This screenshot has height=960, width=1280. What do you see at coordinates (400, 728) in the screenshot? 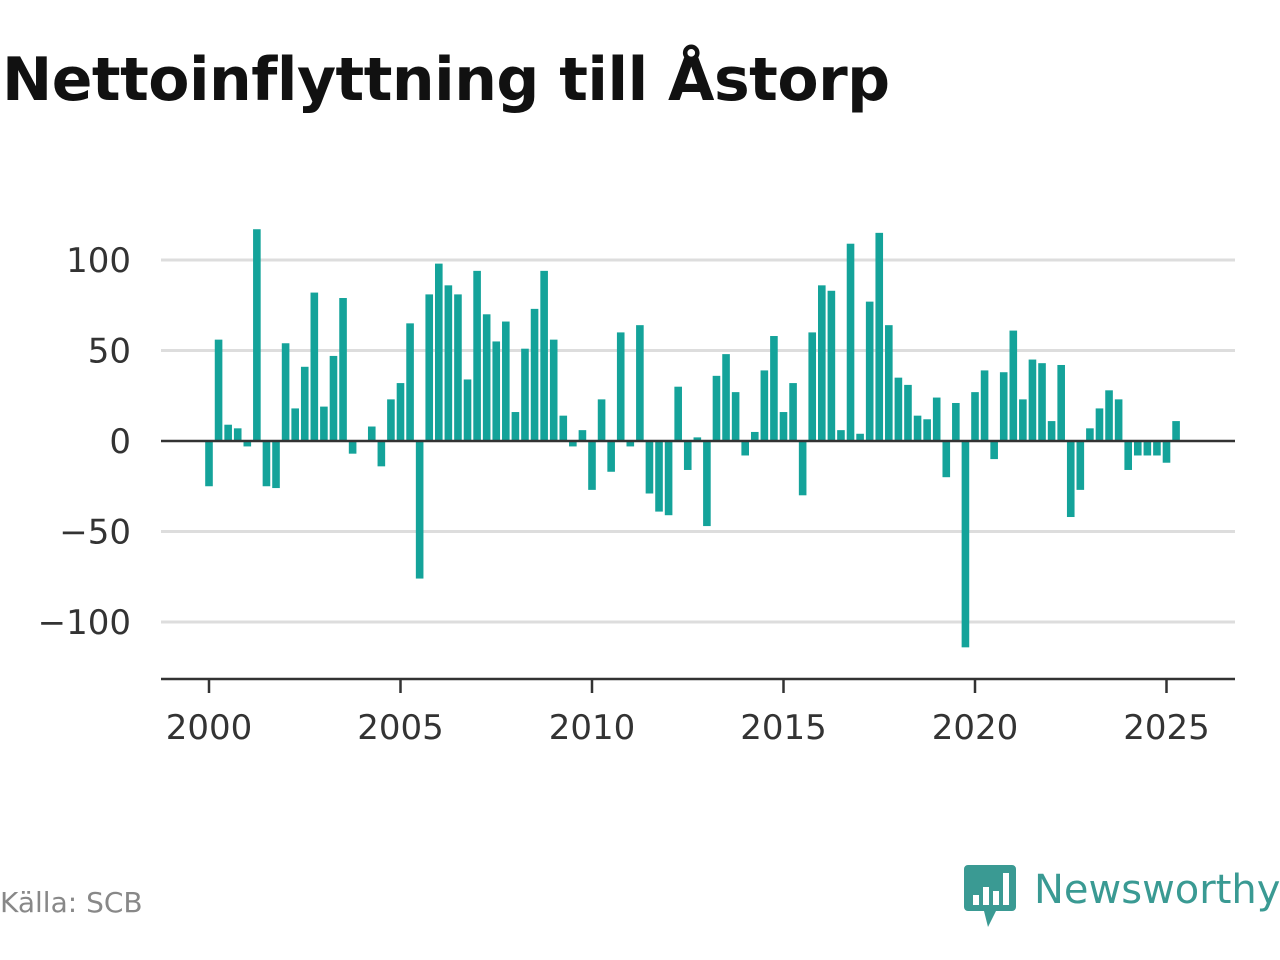
I see `x-tick-label: 2005` at bounding box center [400, 728].